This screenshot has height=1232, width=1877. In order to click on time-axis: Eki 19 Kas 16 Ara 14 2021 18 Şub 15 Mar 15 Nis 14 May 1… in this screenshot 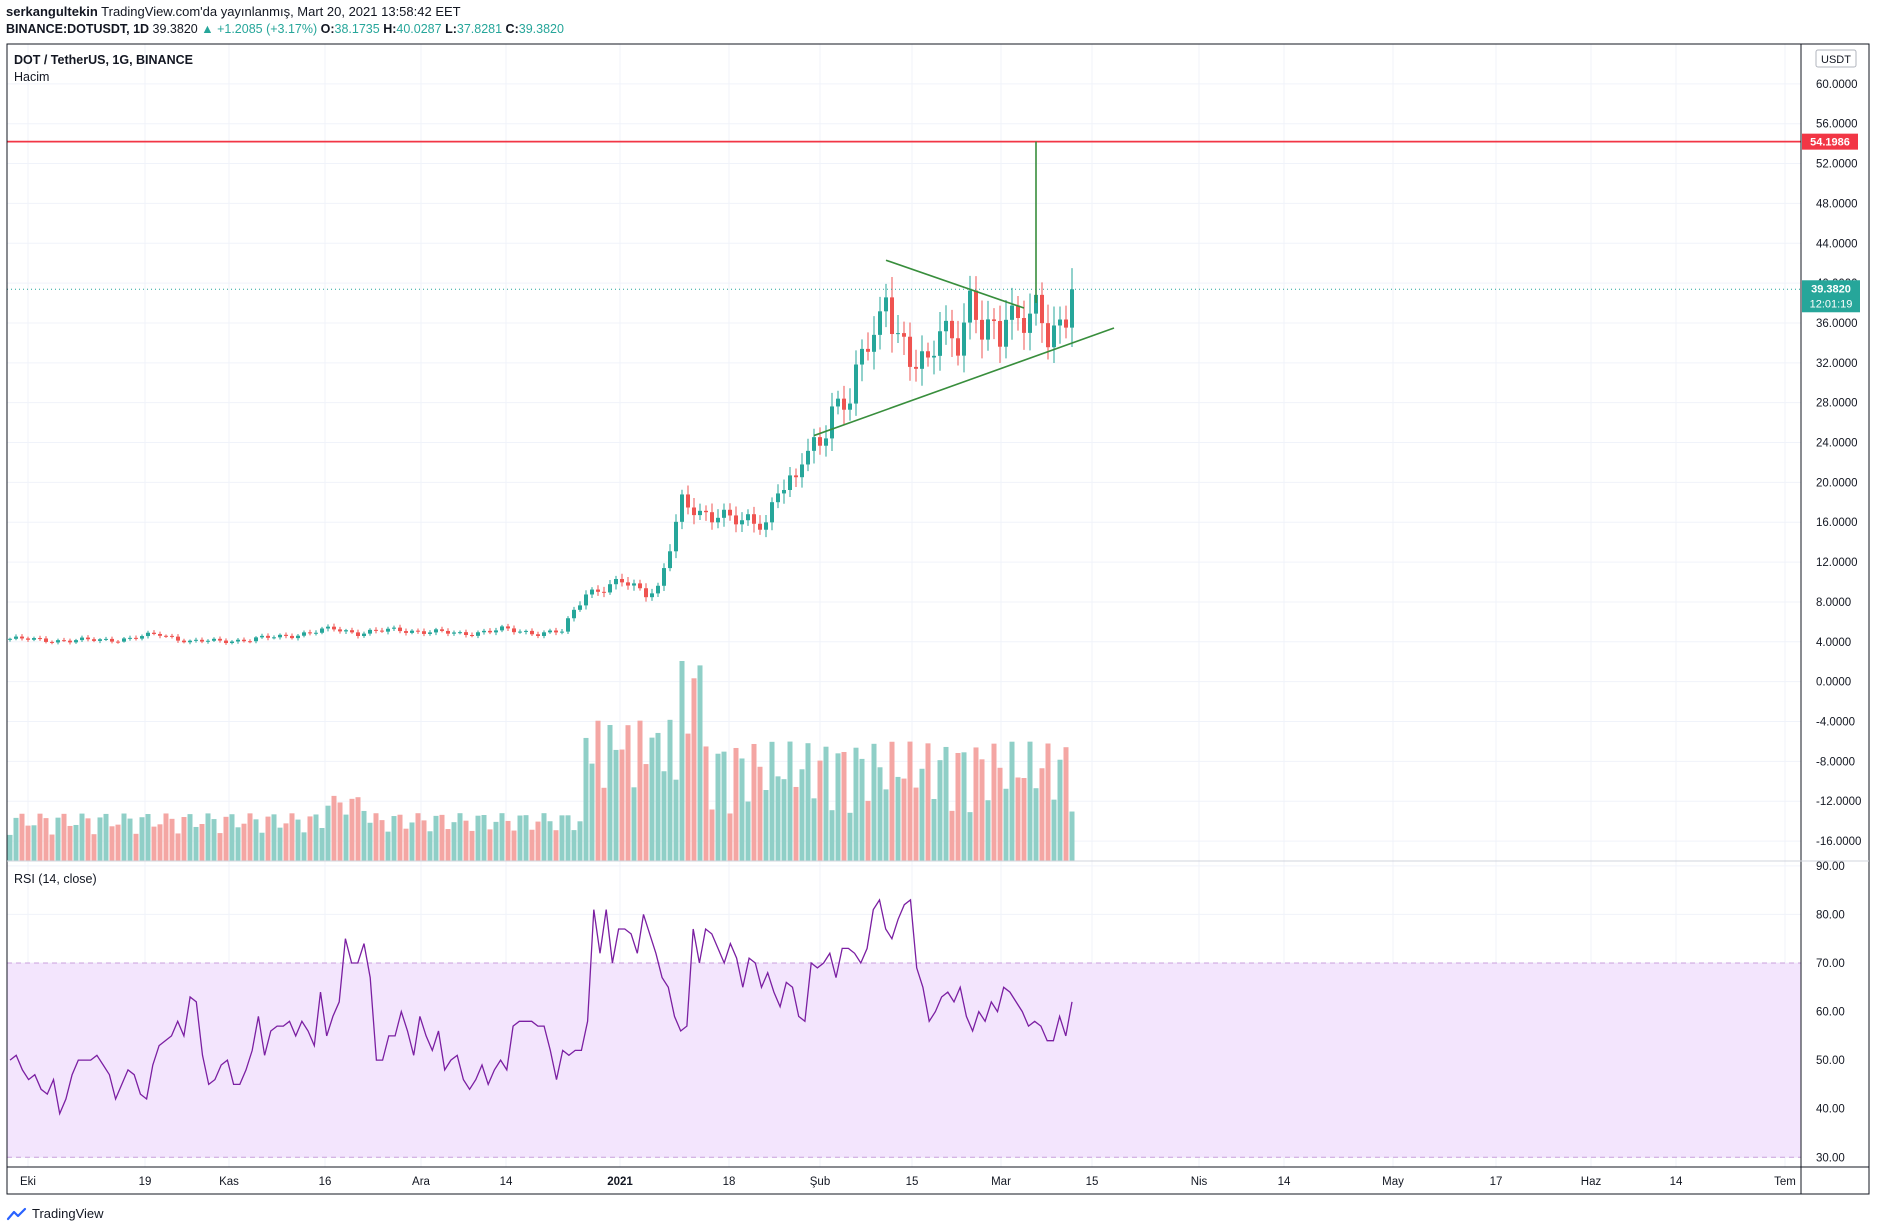, I will do `click(908, 1182)`.